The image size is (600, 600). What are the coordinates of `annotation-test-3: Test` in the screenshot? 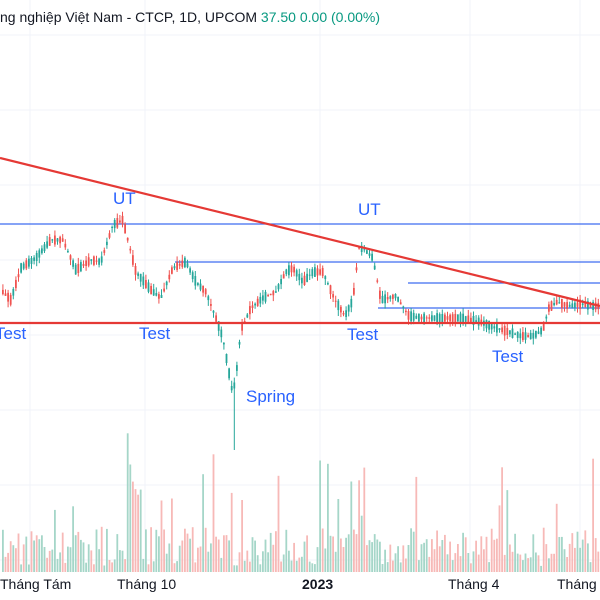 It's located at (363, 334).